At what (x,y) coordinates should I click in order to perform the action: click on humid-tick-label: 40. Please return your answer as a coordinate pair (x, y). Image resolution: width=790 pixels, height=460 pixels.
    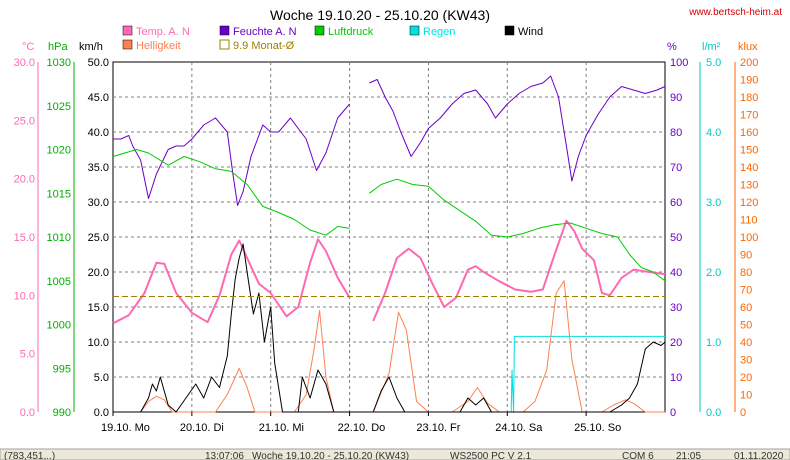
    Looking at the image, I should click on (676, 273).